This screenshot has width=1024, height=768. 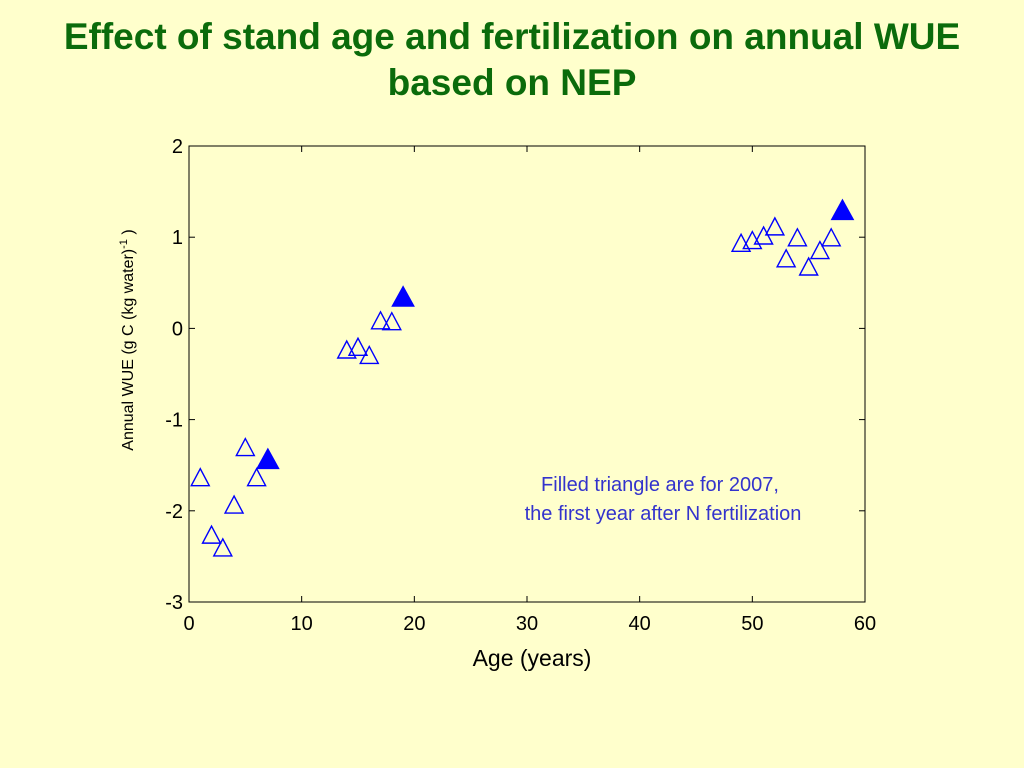 I want to click on y-axis-title-main: Annual WUE (g C (kg water), so click(x=128, y=350).